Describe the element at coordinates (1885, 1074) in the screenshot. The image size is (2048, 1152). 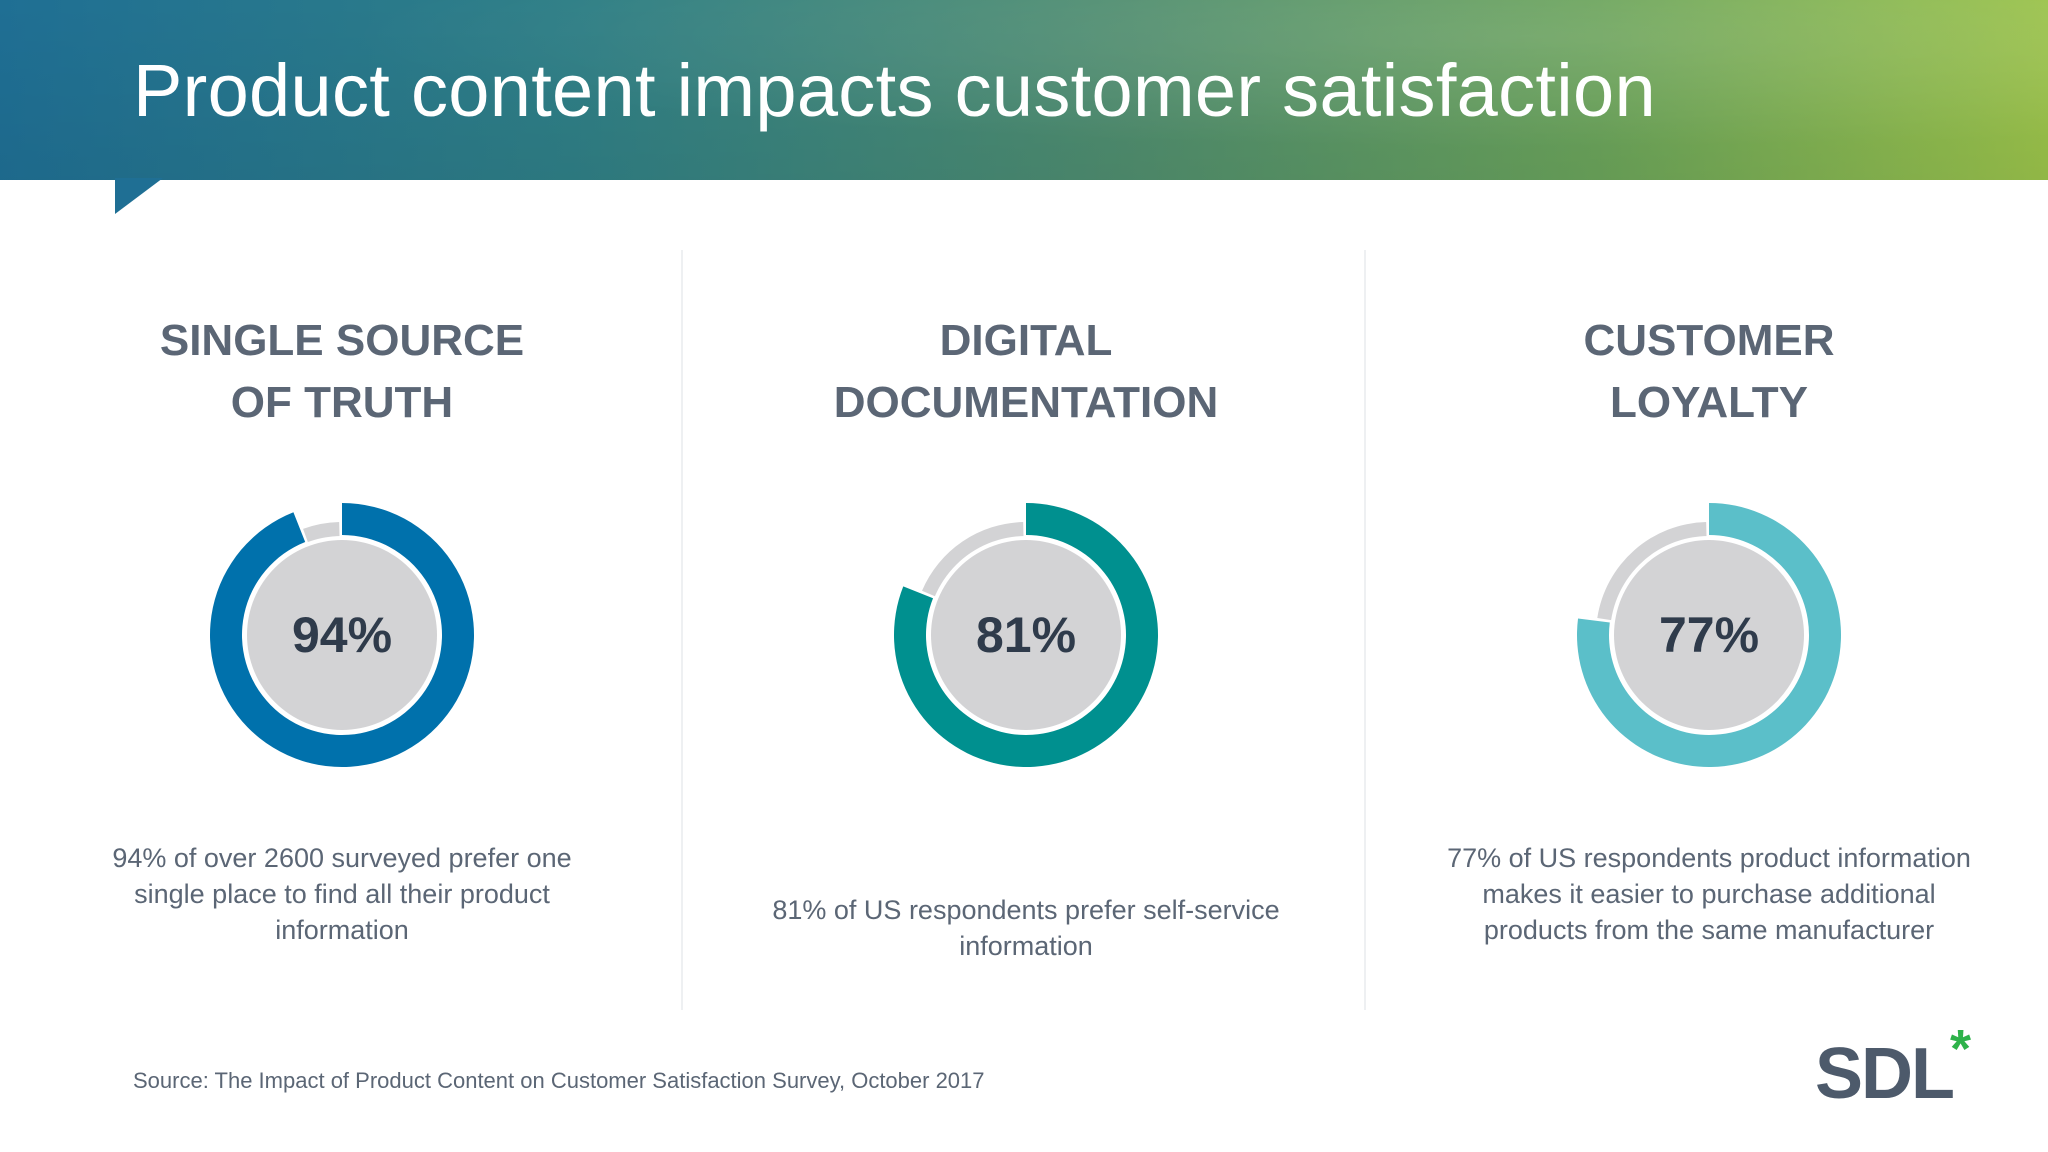
I see `logo-text: SDL` at that location.